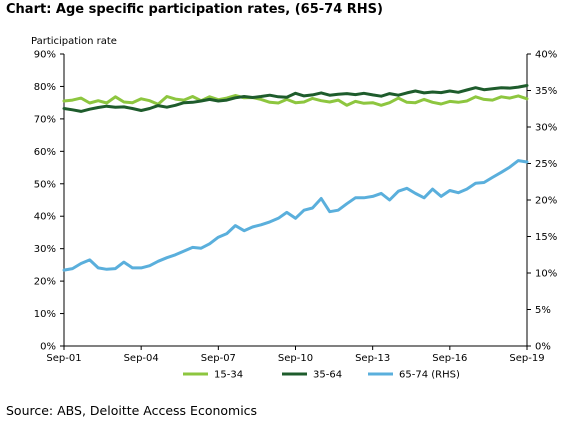  What do you see at coordinates (45, 55) in the screenshot?
I see `left-tick-label: 90%` at bounding box center [45, 55].